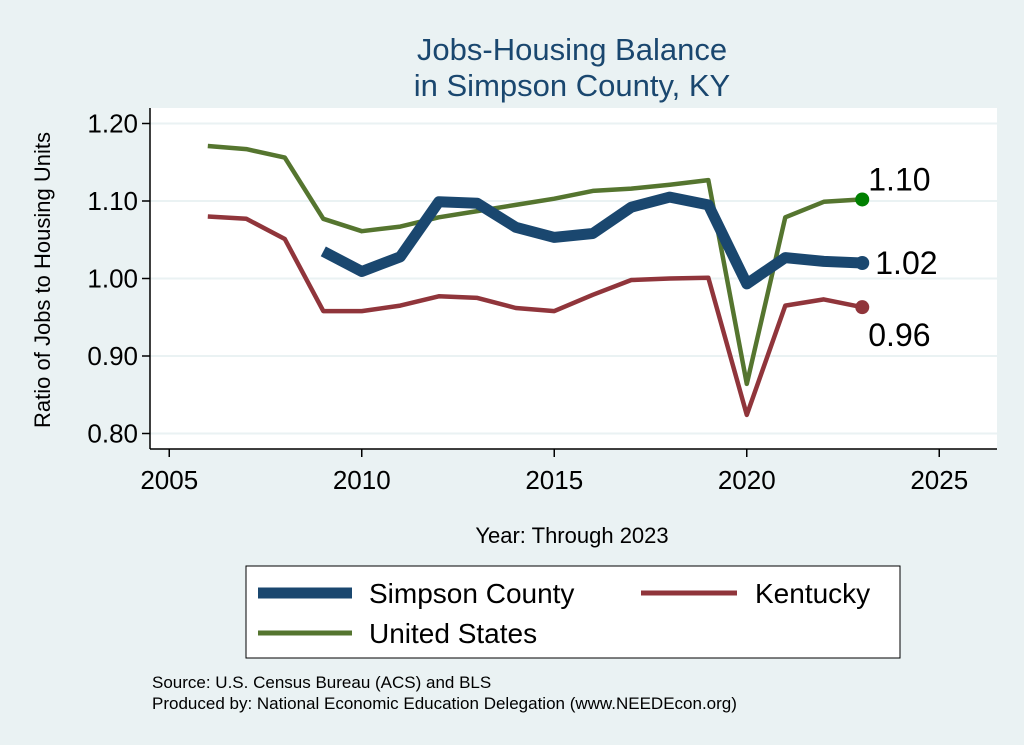 Image resolution: width=1024 pixels, height=745 pixels. I want to click on end-markers: 1.02 0.96 1.10, so click(896, 257).